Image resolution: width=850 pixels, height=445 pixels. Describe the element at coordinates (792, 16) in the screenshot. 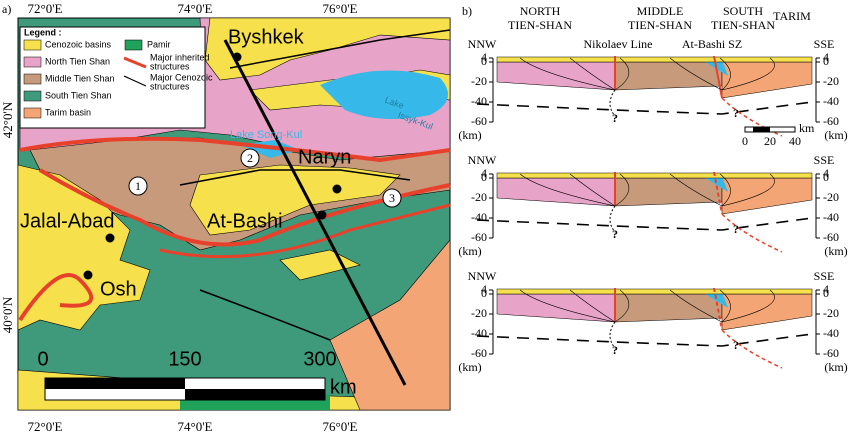

I see `header: TARIM` at that location.